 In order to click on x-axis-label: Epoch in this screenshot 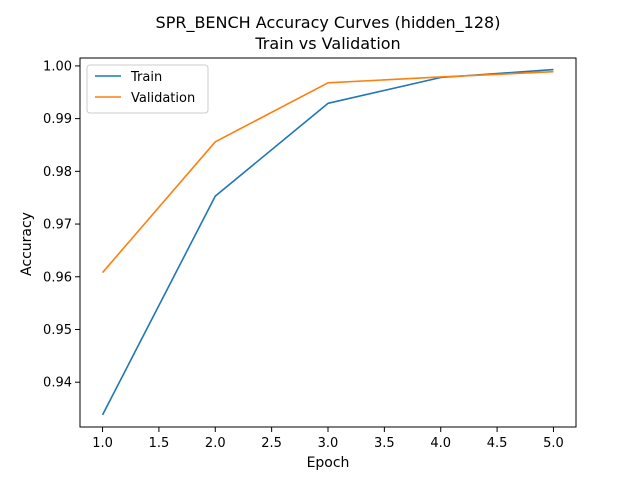, I will do `click(328, 463)`.